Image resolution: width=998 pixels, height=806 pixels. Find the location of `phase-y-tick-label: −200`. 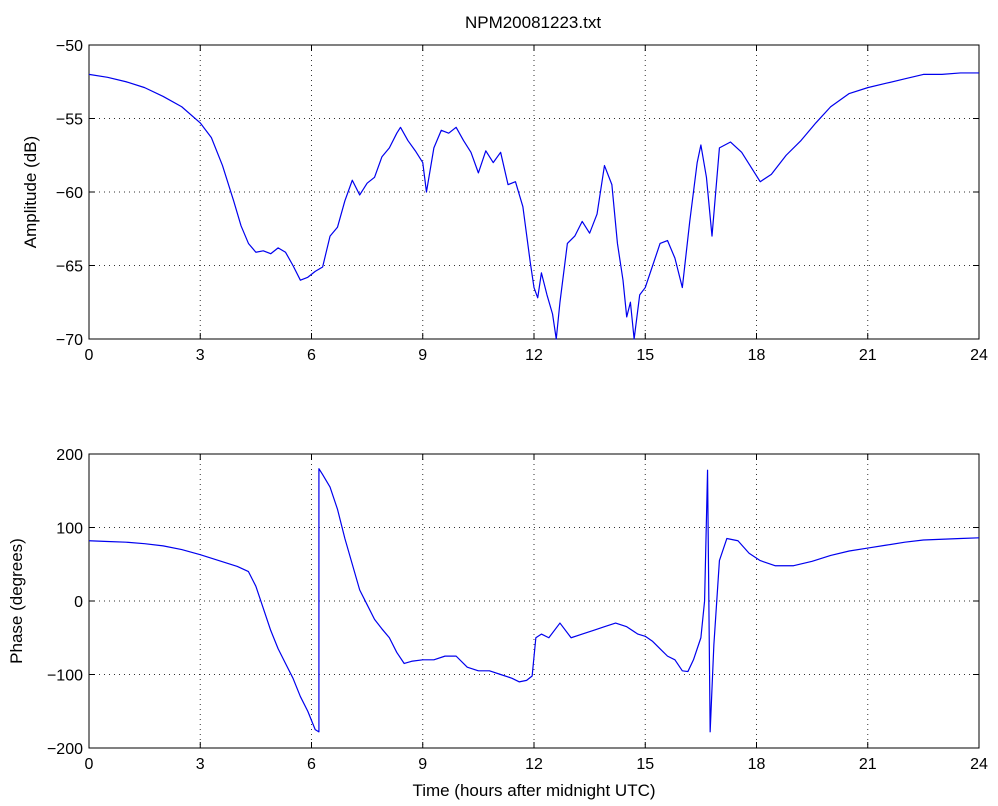

phase-y-tick-label: −200 is located at coordinates (65, 749).